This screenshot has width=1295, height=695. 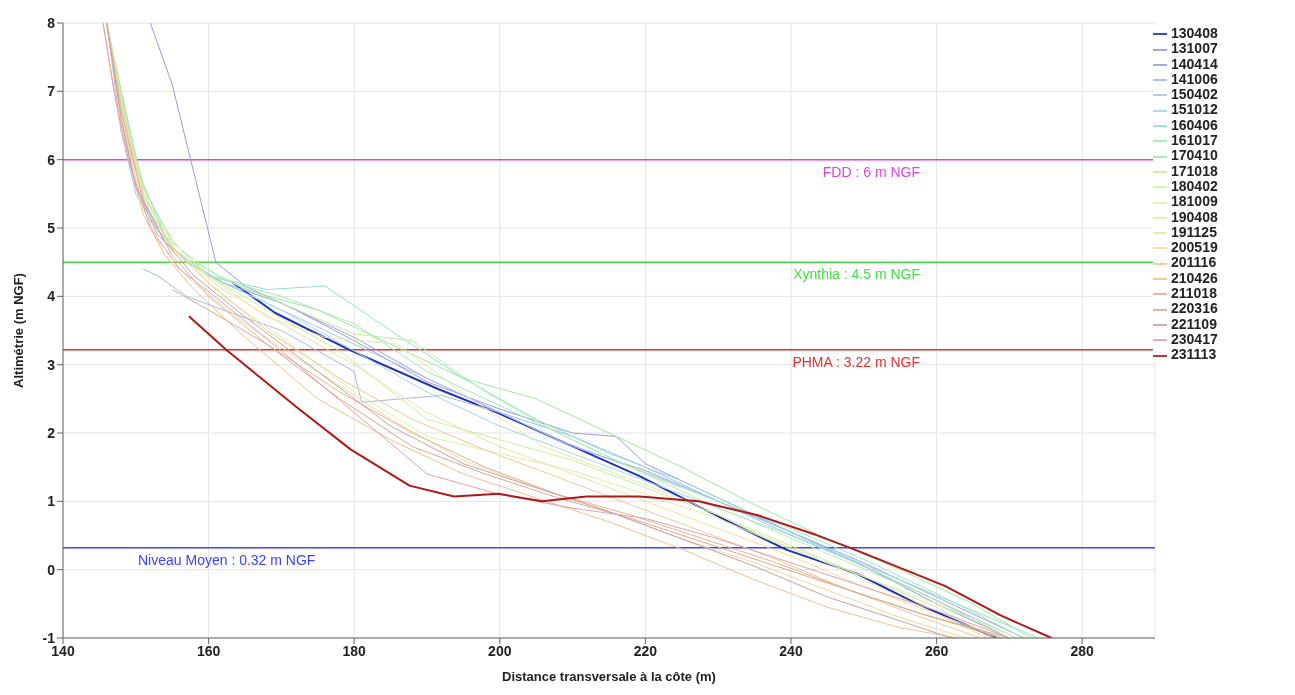 What do you see at coordinates (51, 227) in the screenshot?
I see `y-tick-label: 5` at bounding box center [51, 227].